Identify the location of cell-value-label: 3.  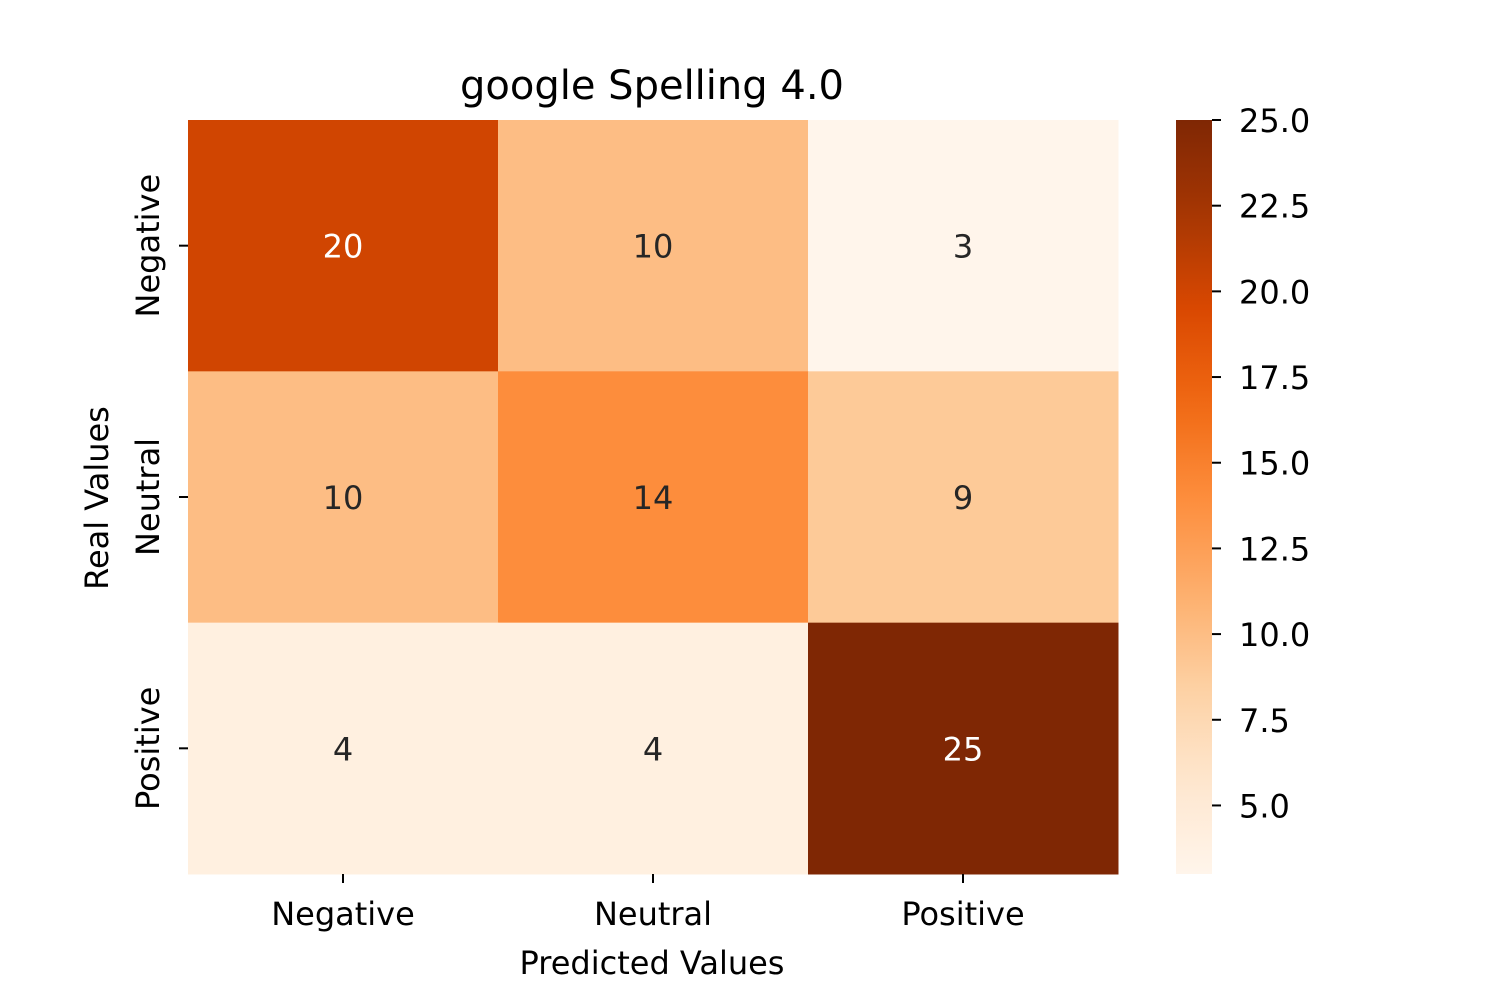
(963, 247).